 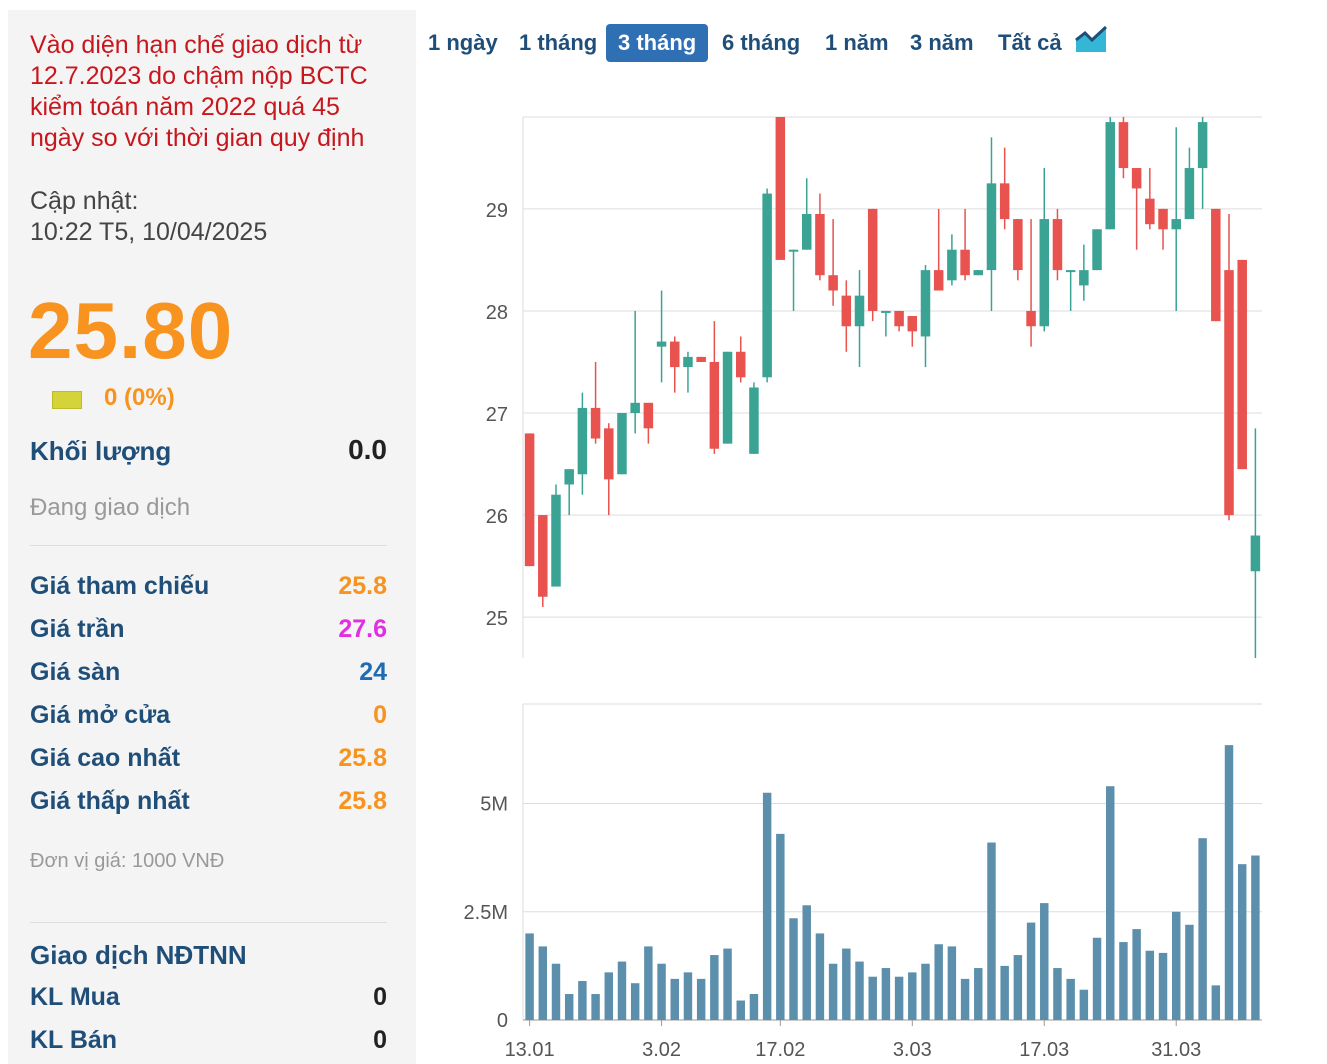 I want to click on y-tick-label: 29, so click(x=497, y=211).